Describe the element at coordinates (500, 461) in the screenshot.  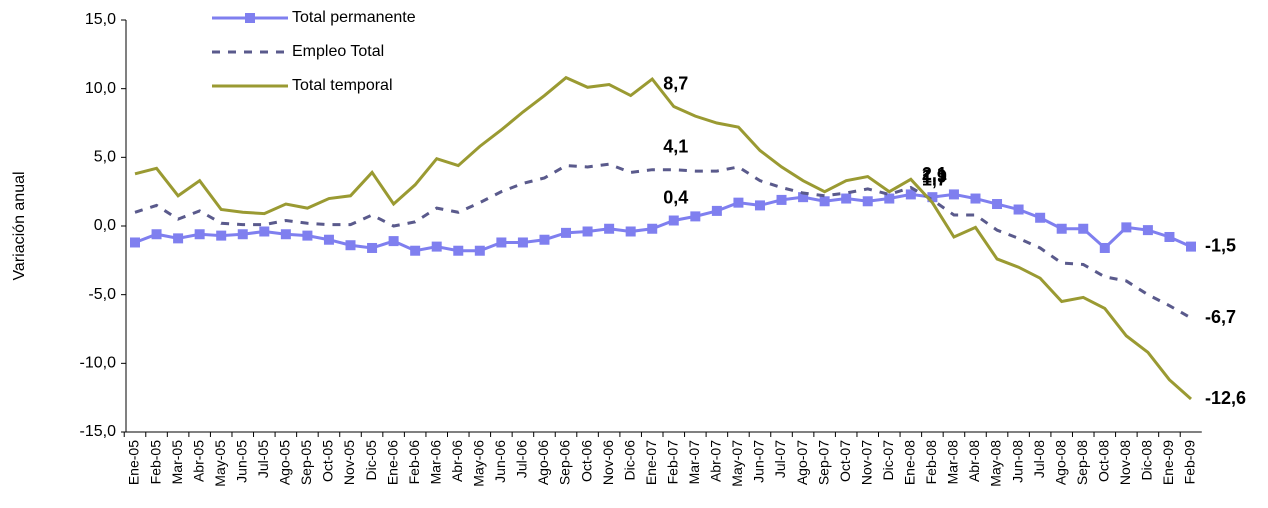
I see `x-tick-label: Jun-06` at that location.